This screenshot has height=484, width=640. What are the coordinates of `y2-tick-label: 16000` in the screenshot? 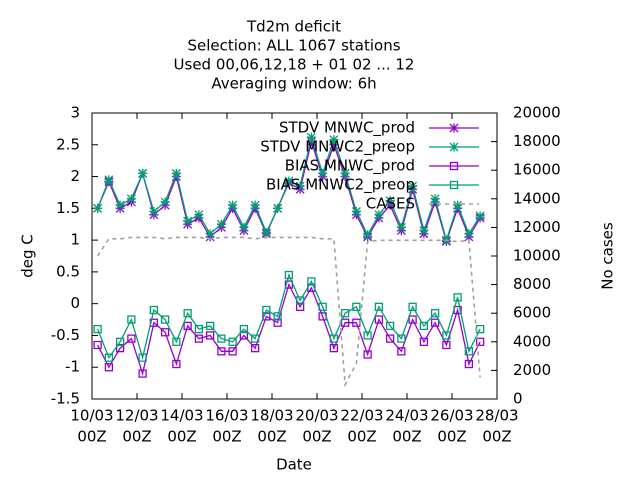 It's located at (537, 170).